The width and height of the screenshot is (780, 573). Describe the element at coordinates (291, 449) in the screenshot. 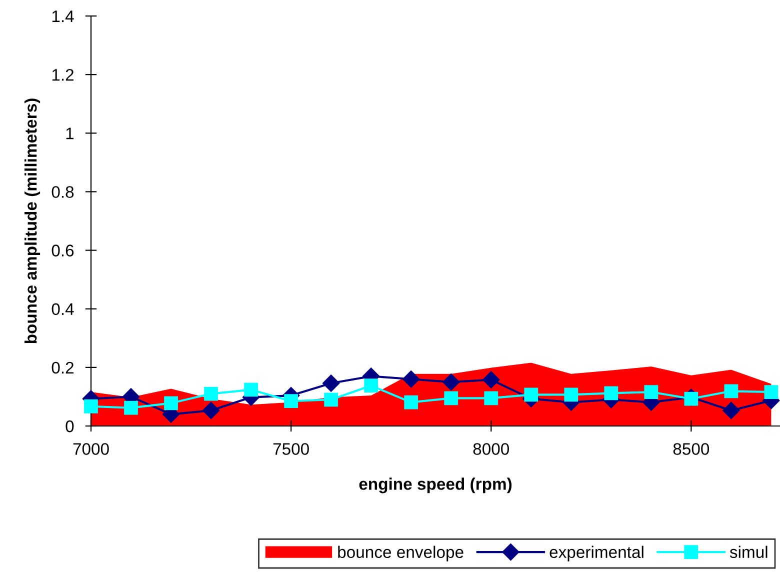

I see `x-tick-label: 7500` at that location.